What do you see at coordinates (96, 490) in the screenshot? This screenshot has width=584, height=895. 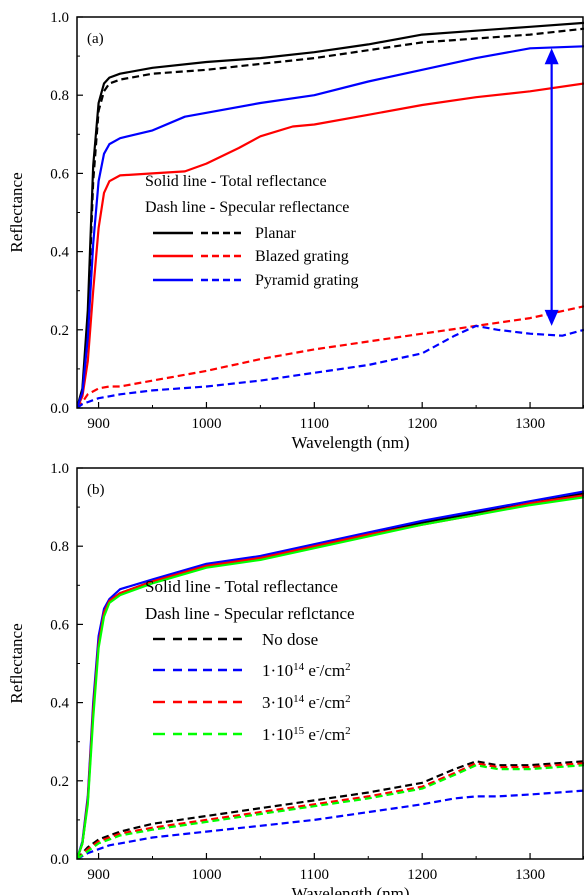 I see `panel-b-tag: (b)` at bounding box center [96, 490].